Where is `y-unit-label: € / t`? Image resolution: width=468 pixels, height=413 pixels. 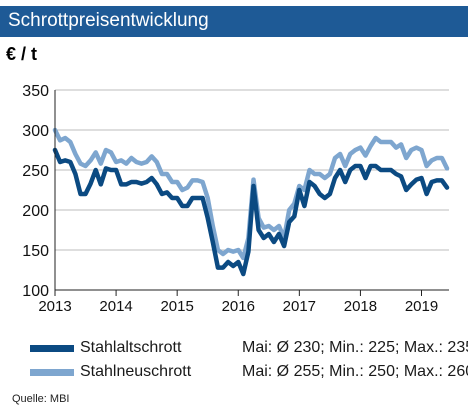 y-unit-label: € / t is located at coordinates (22, 54).